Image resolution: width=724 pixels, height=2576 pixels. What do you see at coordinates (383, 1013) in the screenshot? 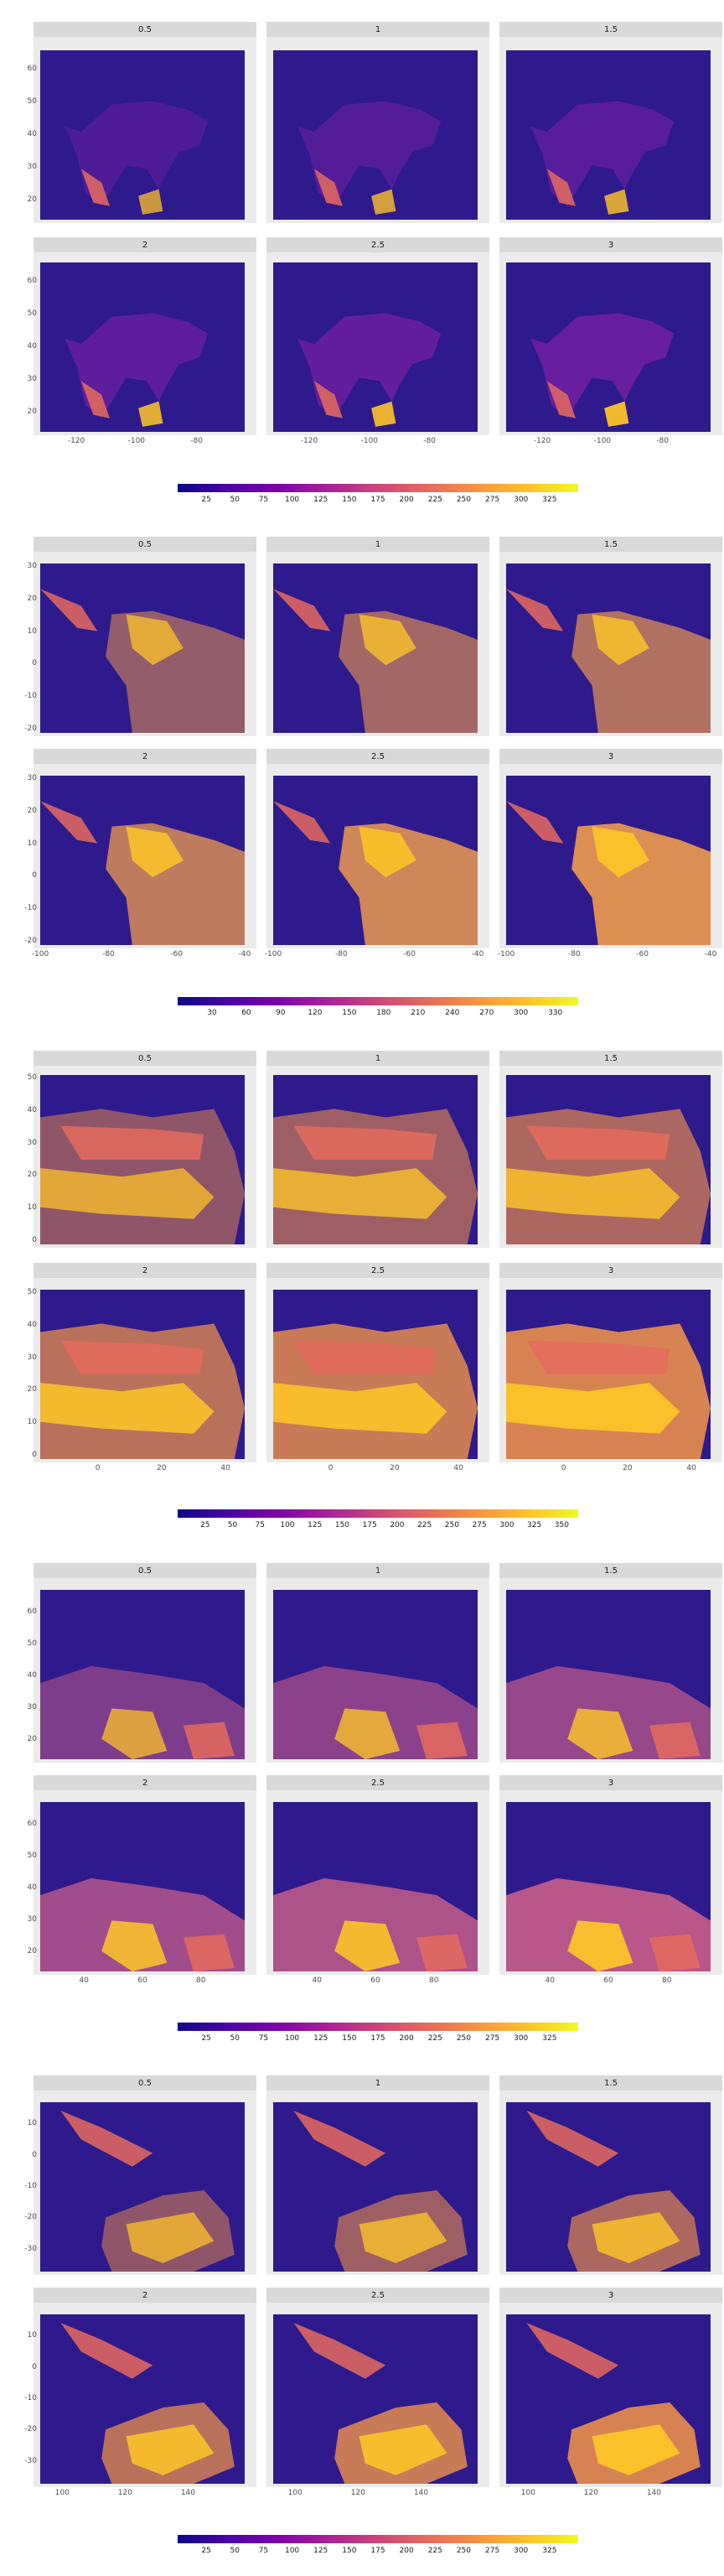
I see `legend-tick-label: 180` at bounding box center [383, 1013].